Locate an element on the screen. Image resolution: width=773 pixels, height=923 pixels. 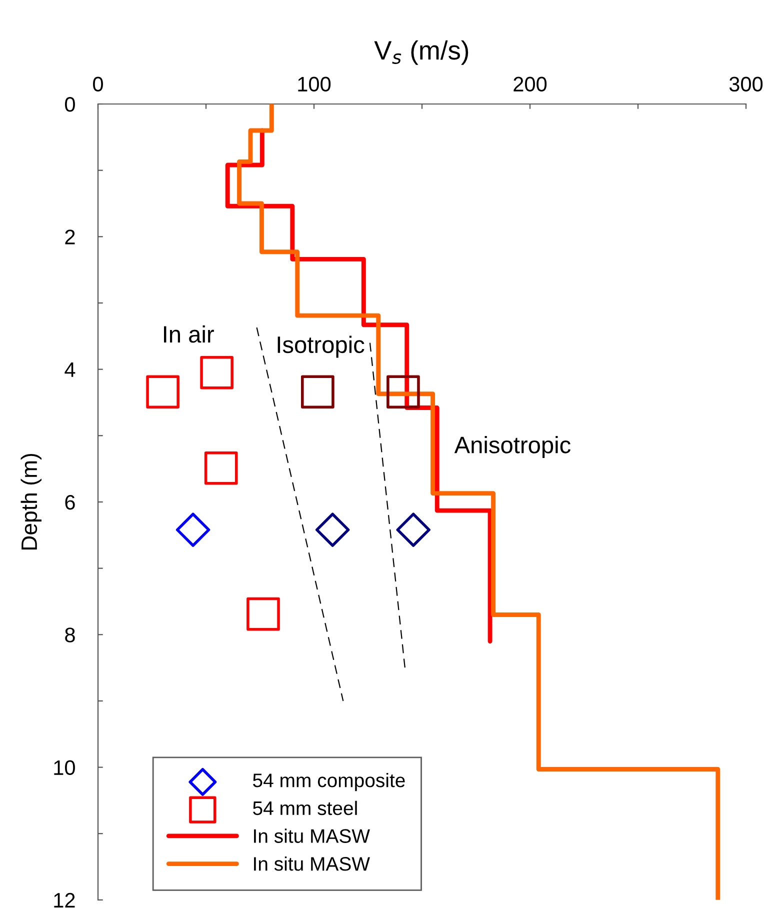
legend-label: 54 mm steel is located at coordinates (305, 808).